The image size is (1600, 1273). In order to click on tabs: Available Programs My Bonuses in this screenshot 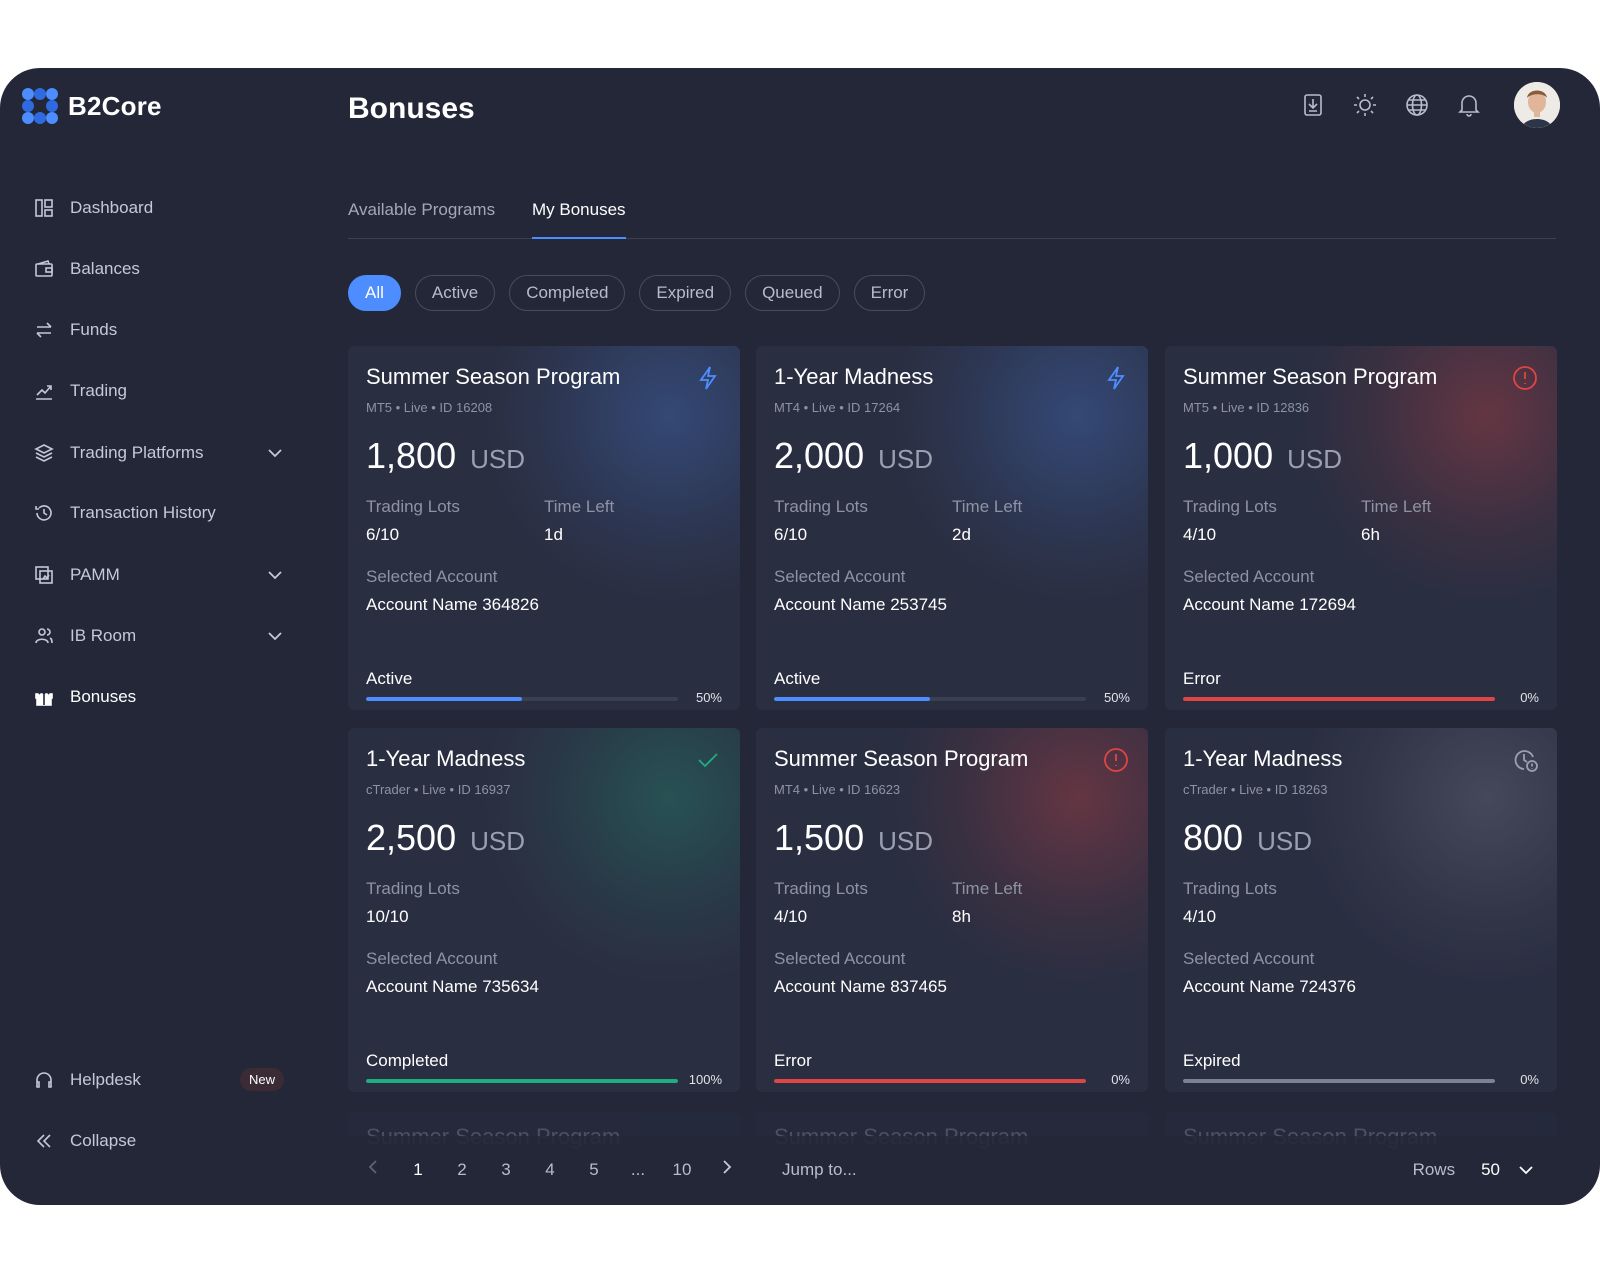, I will do `click(952, 212)`.